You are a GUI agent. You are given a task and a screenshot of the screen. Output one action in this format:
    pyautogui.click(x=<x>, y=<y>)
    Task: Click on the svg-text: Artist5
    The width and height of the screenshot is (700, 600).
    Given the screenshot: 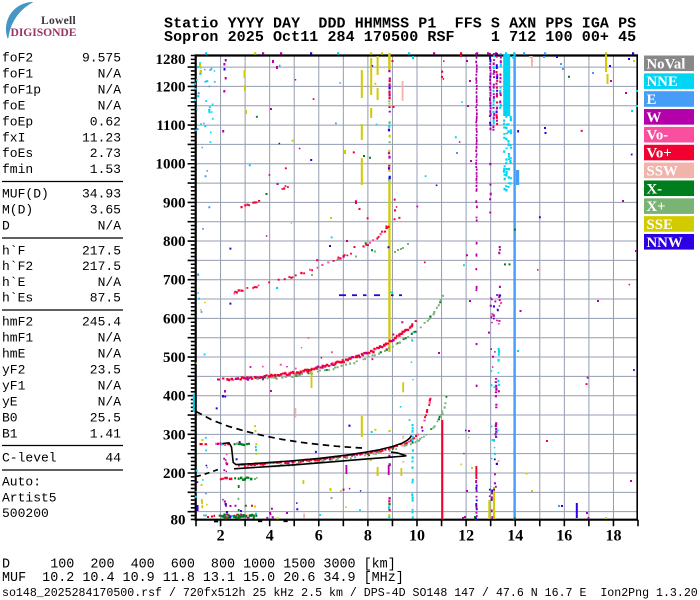 What is the action you would take?
    pyautogui.click(x=29, y=498)
    